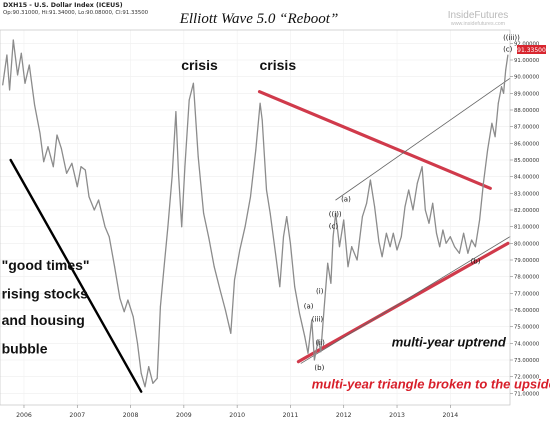  Describe the element at coordinates (423, 139) in the screenshot. I see `trendline-channel-upper` at that location.